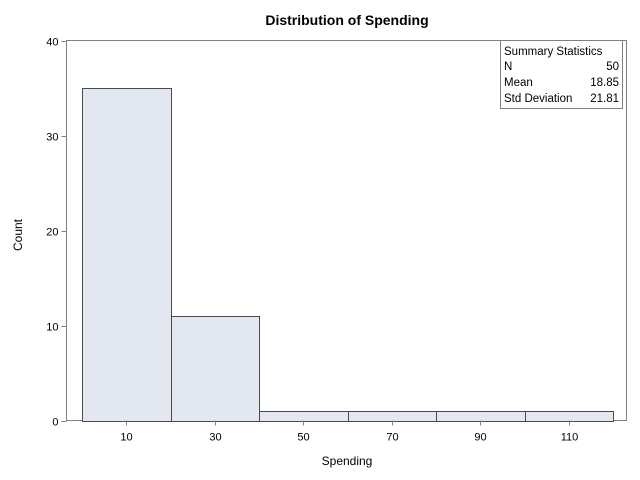 The image size is (640, 480). Describe the element at coordinates (52, 138) in the screenshot. I see `y-tick-label: 30` at that location.